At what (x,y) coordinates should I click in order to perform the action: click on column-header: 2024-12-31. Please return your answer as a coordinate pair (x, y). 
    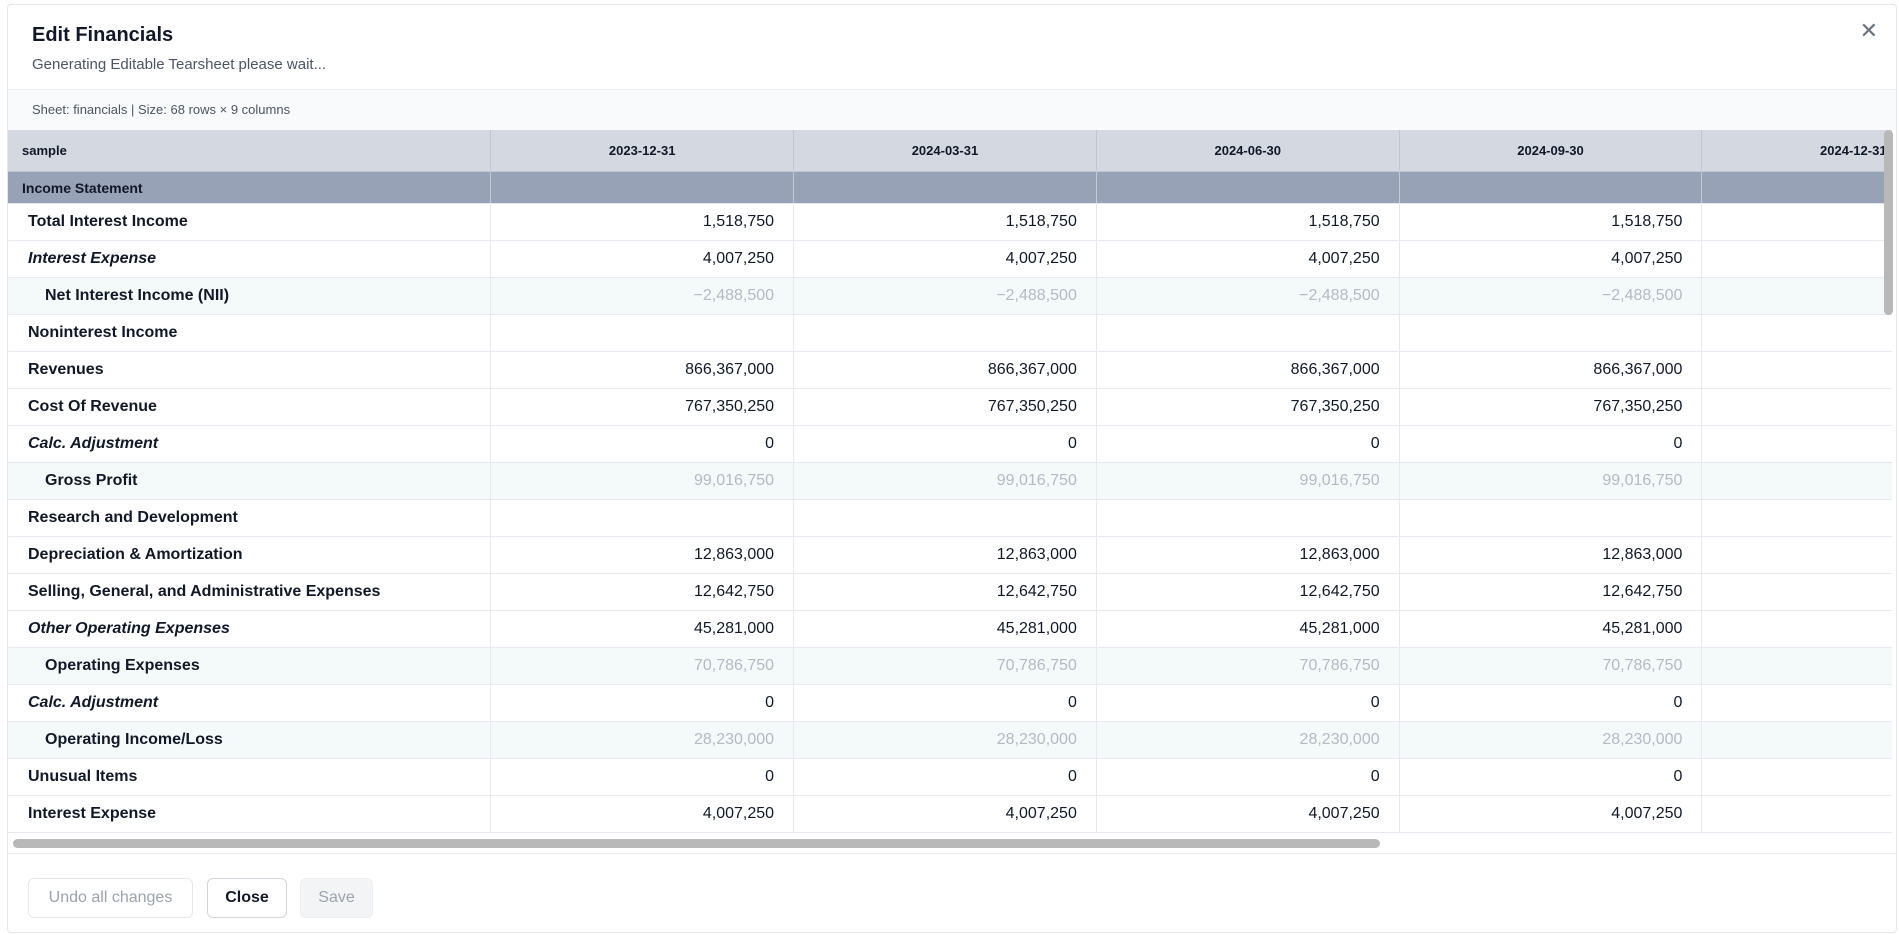
    Looking at the image, I should click on (1796, 151).